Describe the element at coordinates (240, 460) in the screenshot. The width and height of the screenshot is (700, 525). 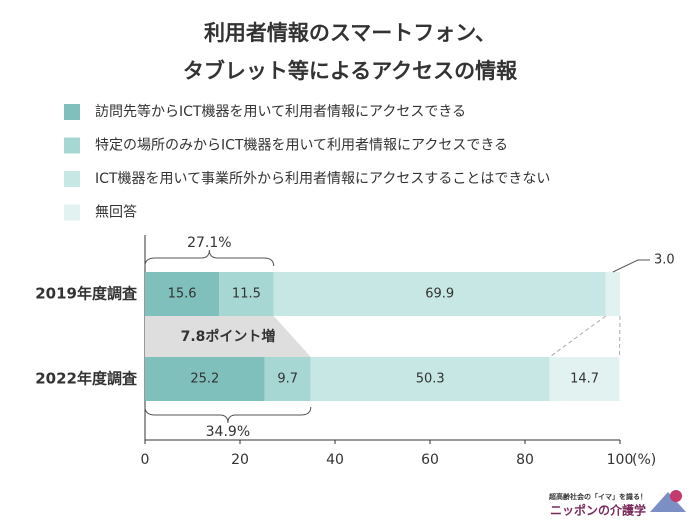
I see `x-tick-label: 20` at that location.